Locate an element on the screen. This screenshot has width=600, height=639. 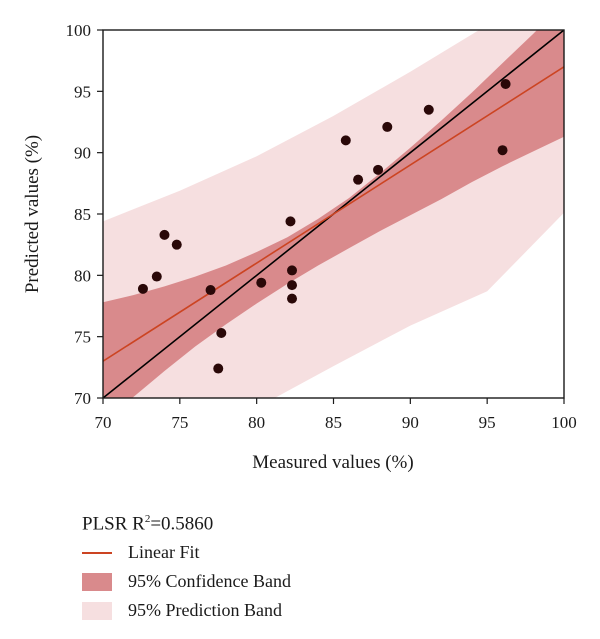
x-tick-label: 80 is located at coordinates (256, 422).